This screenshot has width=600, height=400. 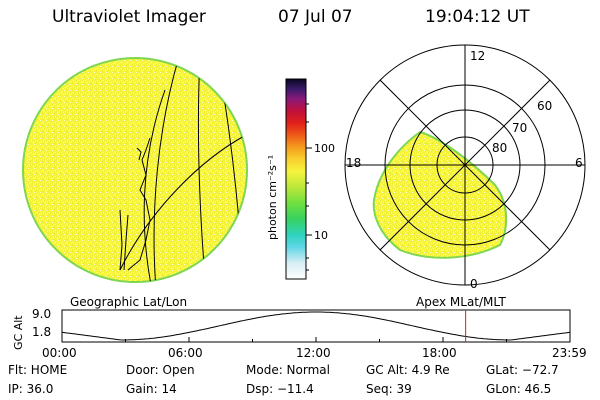 What do you see at coordinates (160, 370) in the screenshot?
I see `door-status: Door: Open` at bounding box center [160, 370].